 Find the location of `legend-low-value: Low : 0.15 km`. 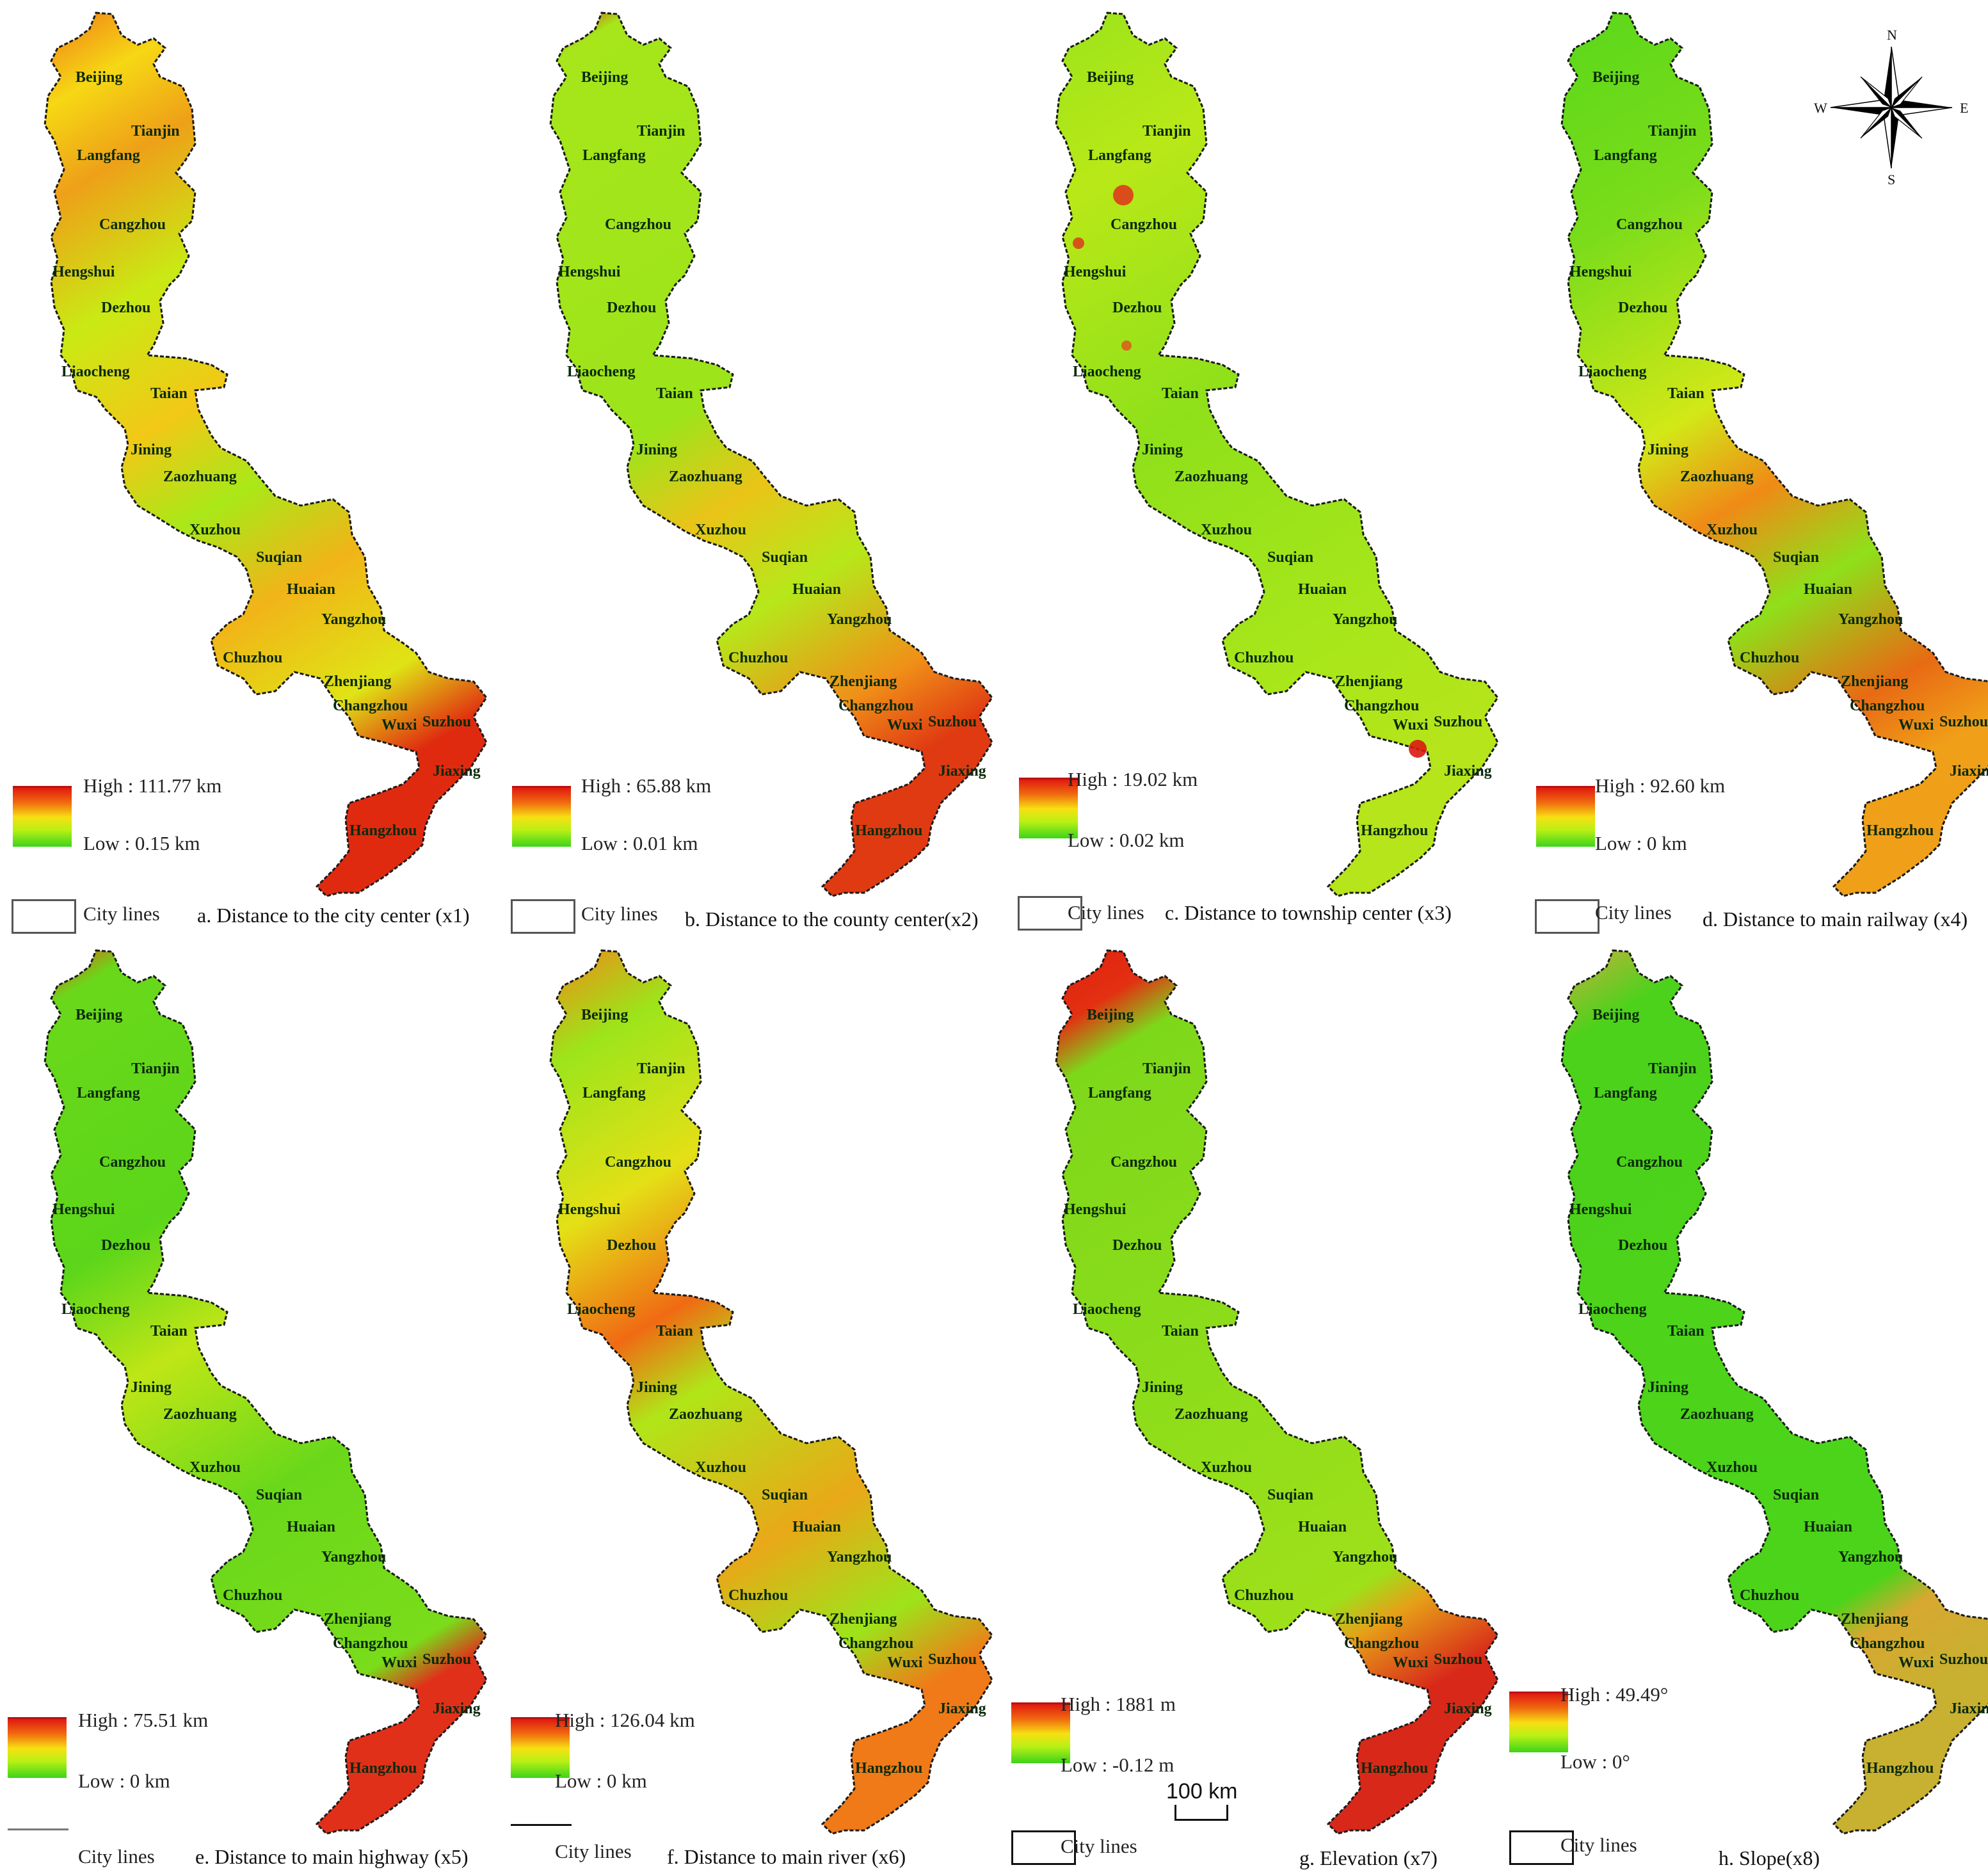

legend-low-value: Low : 0.15 km is located at coordinates (141, 843).